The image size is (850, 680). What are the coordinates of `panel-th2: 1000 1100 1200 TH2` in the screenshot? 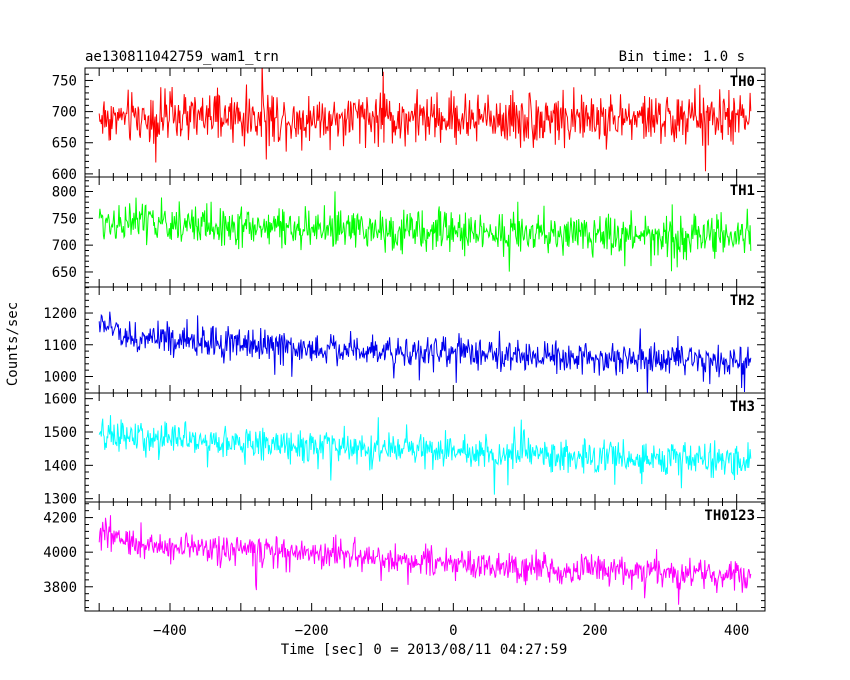 It's located at (404, 340).